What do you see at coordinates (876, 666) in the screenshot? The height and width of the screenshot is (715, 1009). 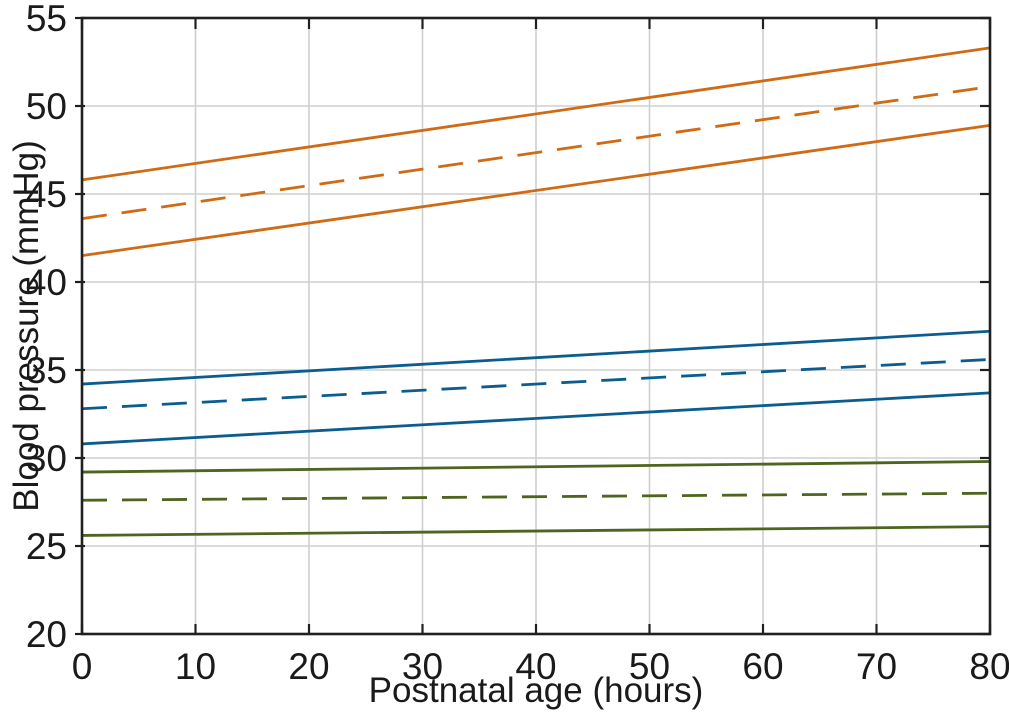 I see `x-tick-label: 70` at bounding box center [876, 666].